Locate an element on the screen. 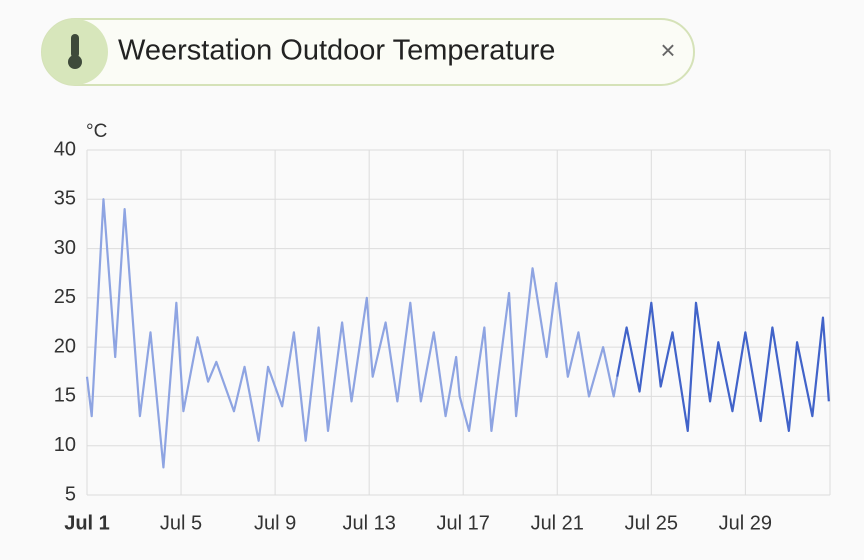 This screenshot has width=864, height=560. y-axis-label: °C is located at coordinates (96, 131).